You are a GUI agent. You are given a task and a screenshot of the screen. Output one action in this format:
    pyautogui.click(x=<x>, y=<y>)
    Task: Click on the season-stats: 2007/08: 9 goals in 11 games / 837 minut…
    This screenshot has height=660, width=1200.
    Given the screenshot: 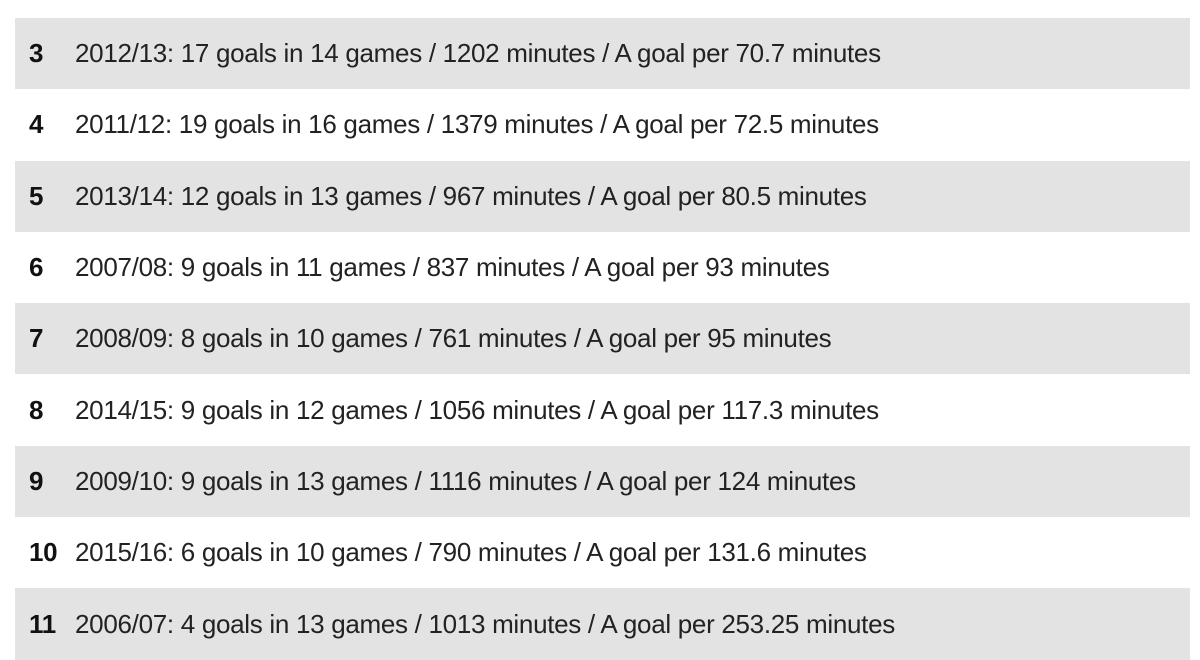 What is the action you would take?
    pyautogui.click(x=452, y=267)
    